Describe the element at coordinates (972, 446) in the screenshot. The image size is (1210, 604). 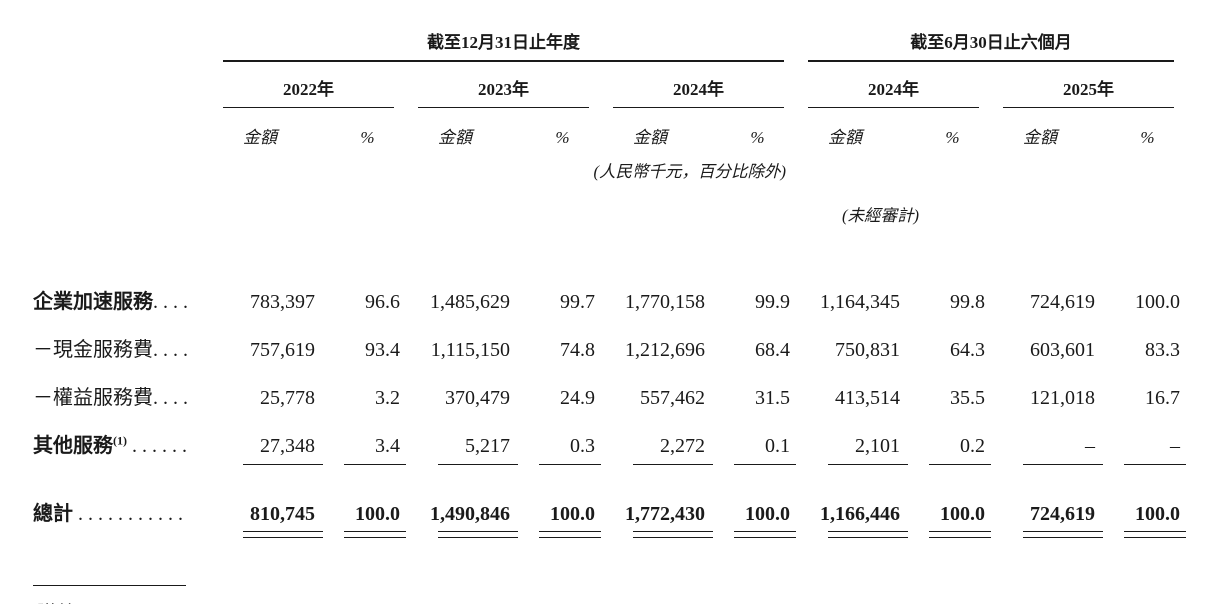
I see `cell-percent: 0.2` at that location.